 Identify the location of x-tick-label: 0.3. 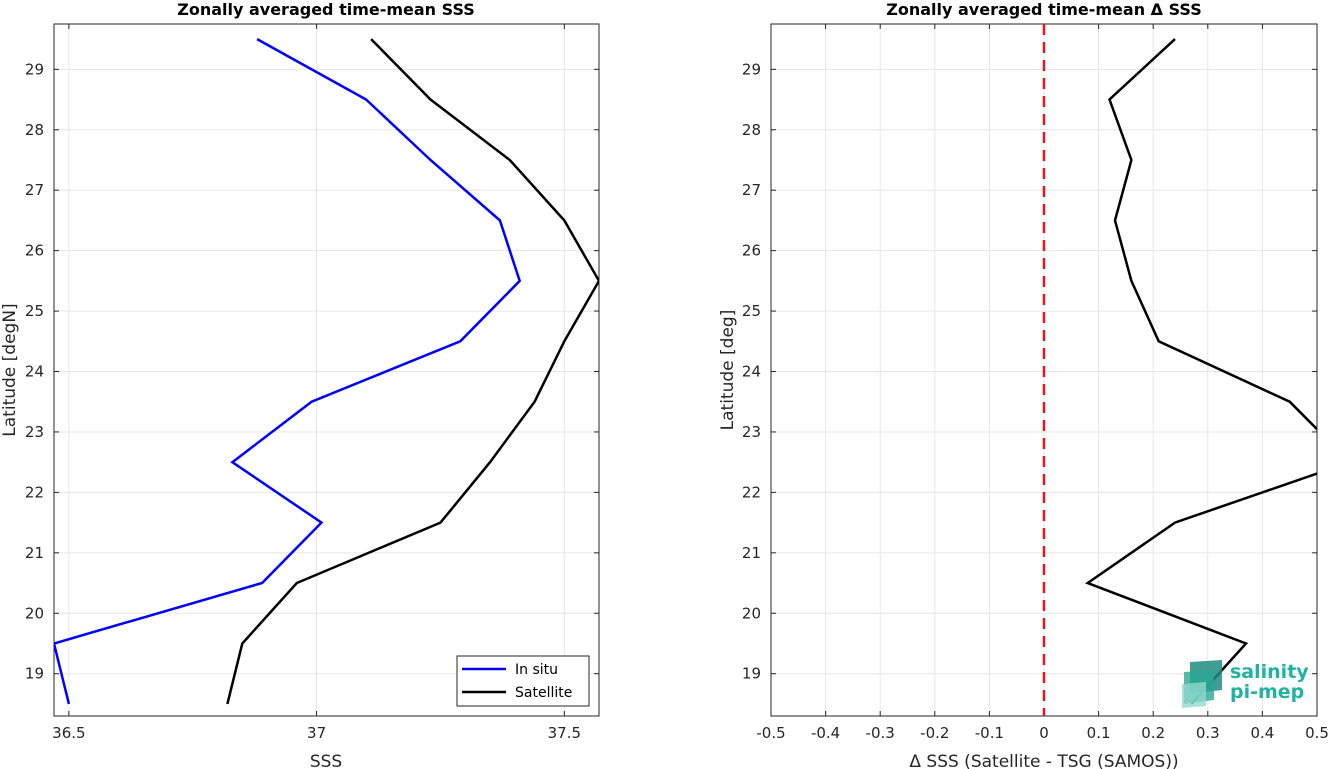
(1208, 733).